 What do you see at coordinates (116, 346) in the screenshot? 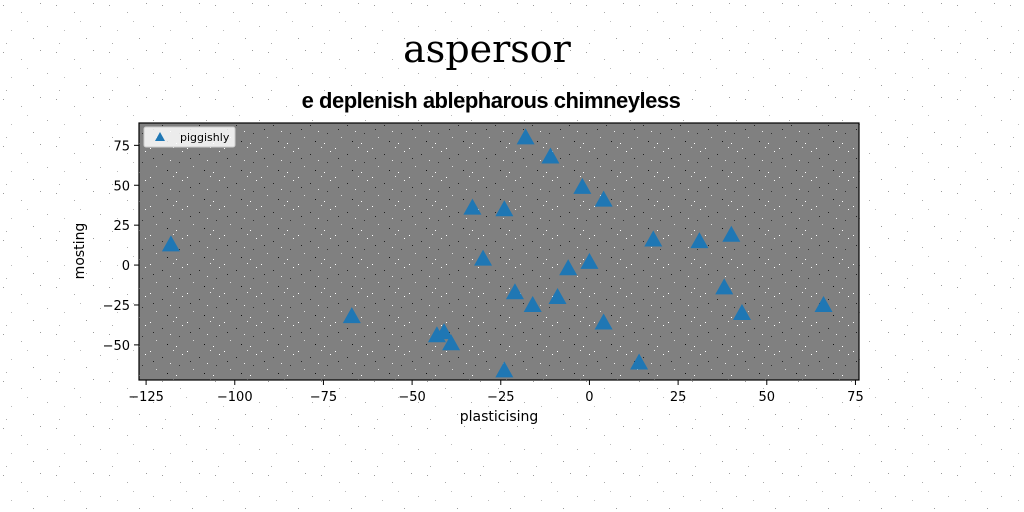
I see `y-tick-label: −50` at bounding box center [116, 346].